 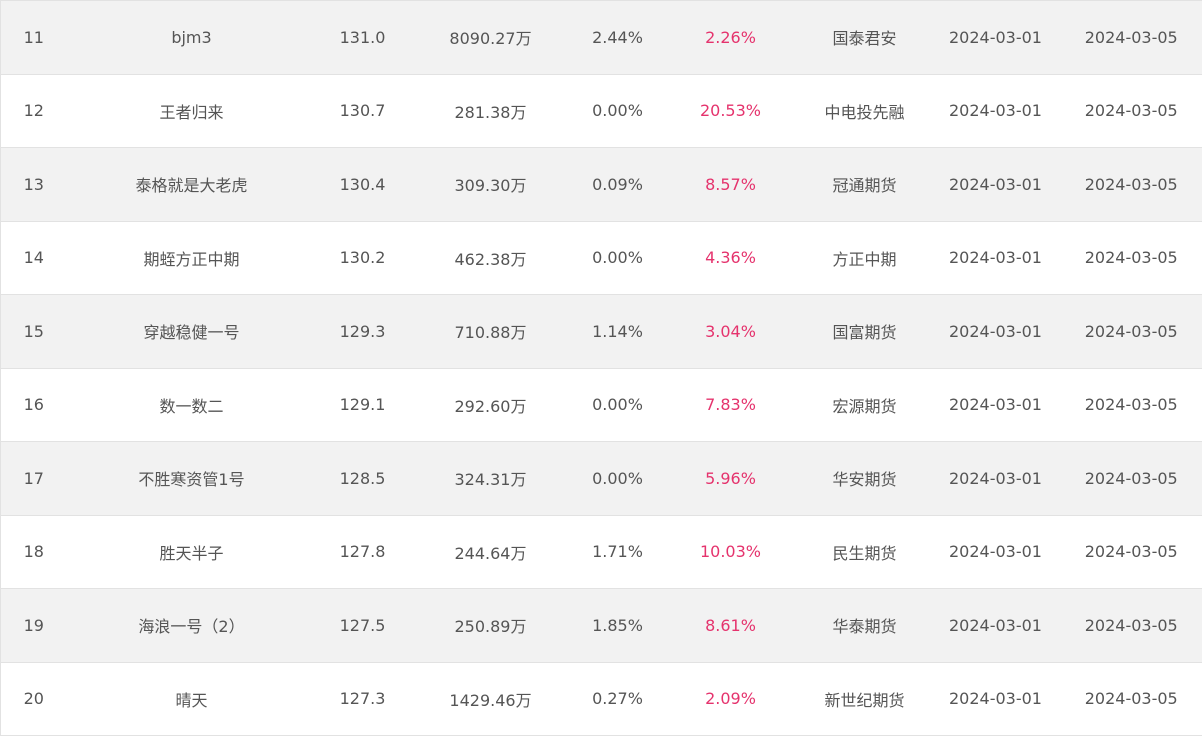 What do you see at coordinates (191, 258) in the screenshot?
I see `account-name-cell: 期蛭方正中期` at bounding box center [191, 258].